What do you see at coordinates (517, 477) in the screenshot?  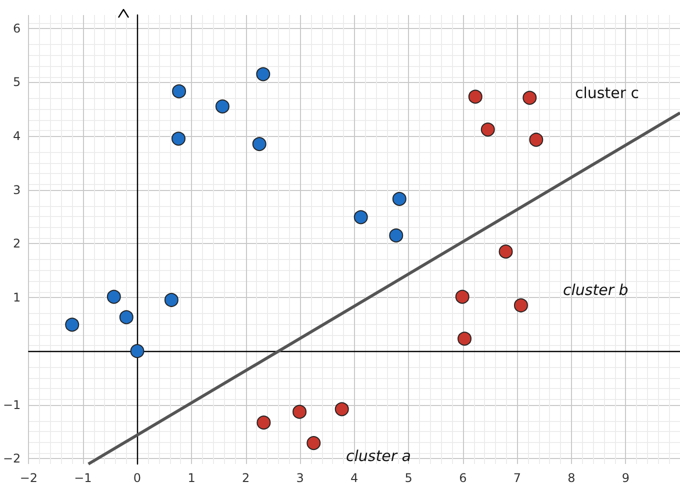 I see `x-tick-label: 7` at bounding box center [517, 477].